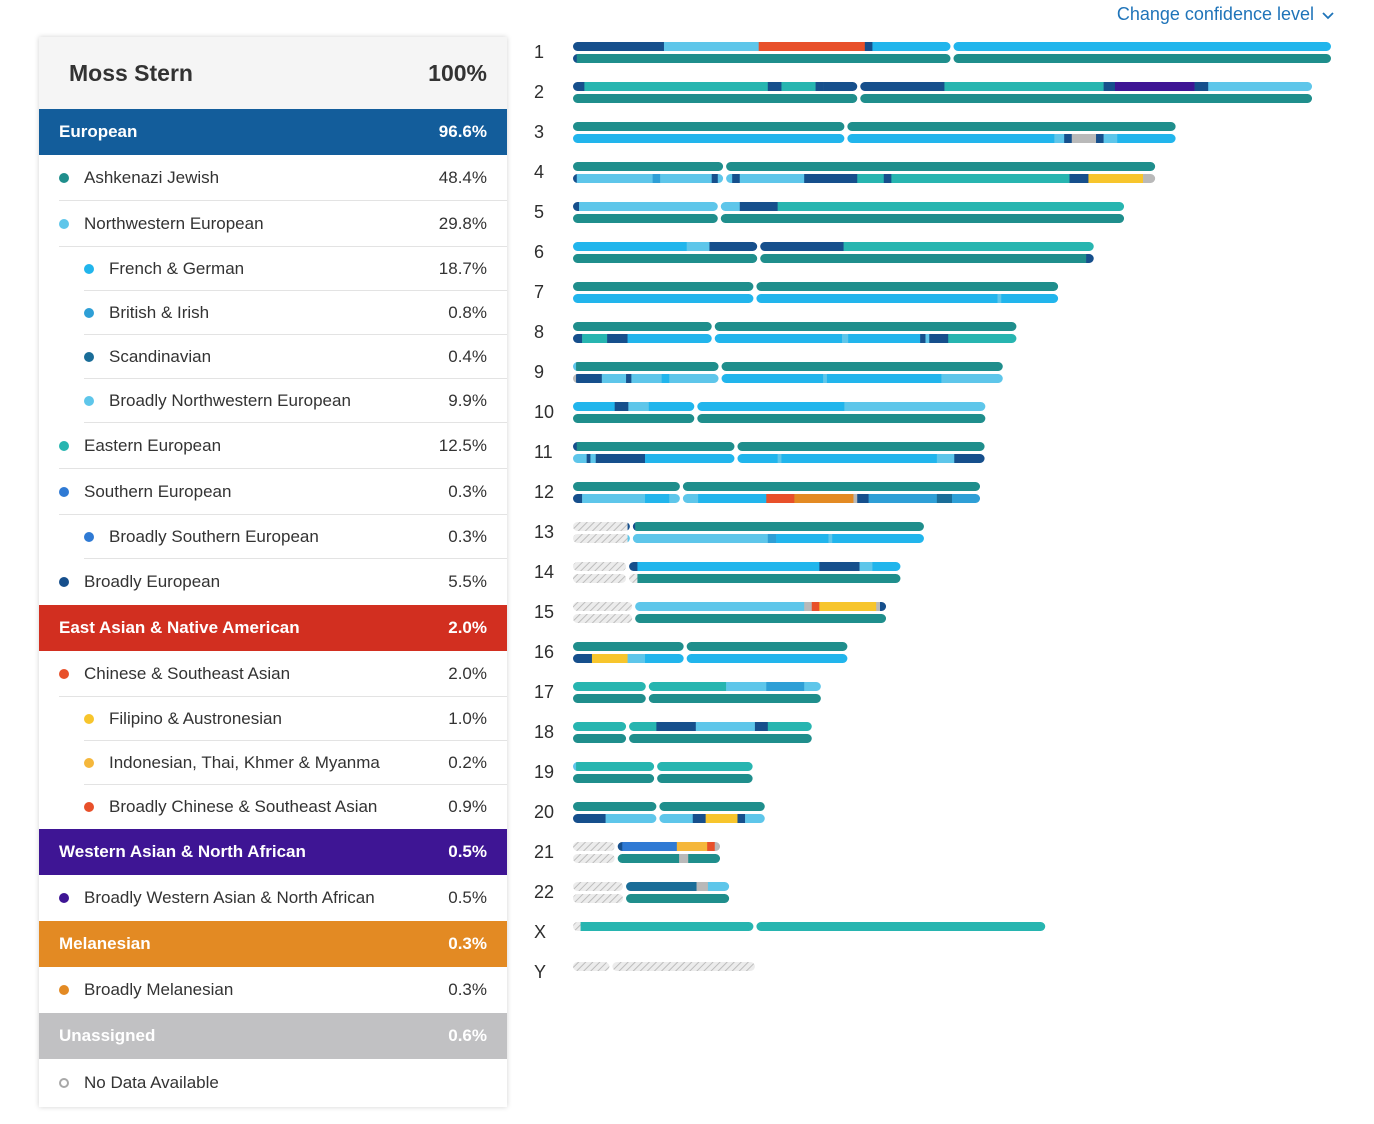  What do you see at coordinates (151, 1082) in the screenshot?
I see `no-data-label: No Data Available` at bounding box center [151, 1082].